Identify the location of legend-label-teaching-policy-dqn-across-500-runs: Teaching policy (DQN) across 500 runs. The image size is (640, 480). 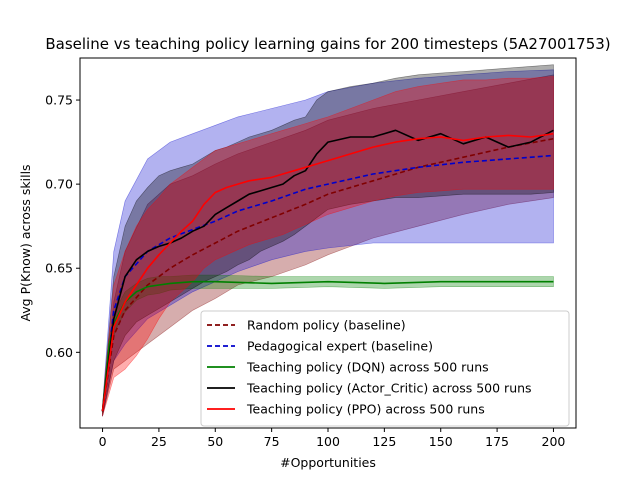
(367, 367).